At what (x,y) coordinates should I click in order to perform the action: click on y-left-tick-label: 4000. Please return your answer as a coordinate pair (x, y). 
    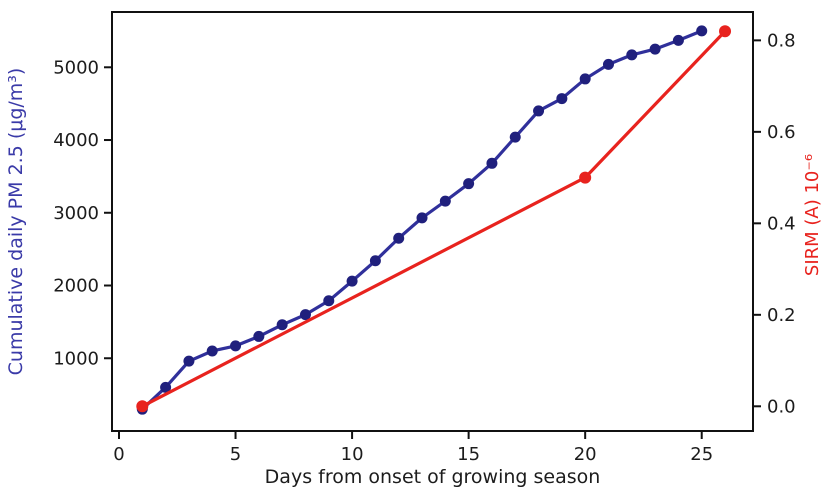
    Looking at the image, I should click on (76, 140).